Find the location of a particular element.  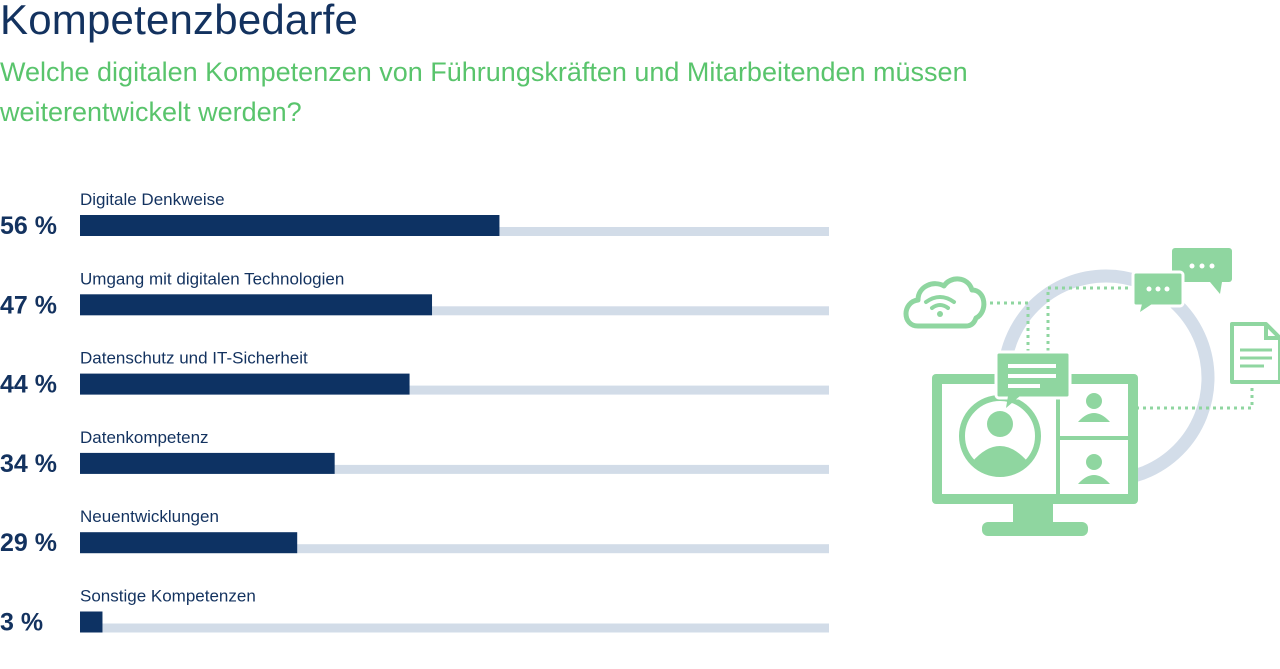

connector-lines is located at coordinates (1115, 348).